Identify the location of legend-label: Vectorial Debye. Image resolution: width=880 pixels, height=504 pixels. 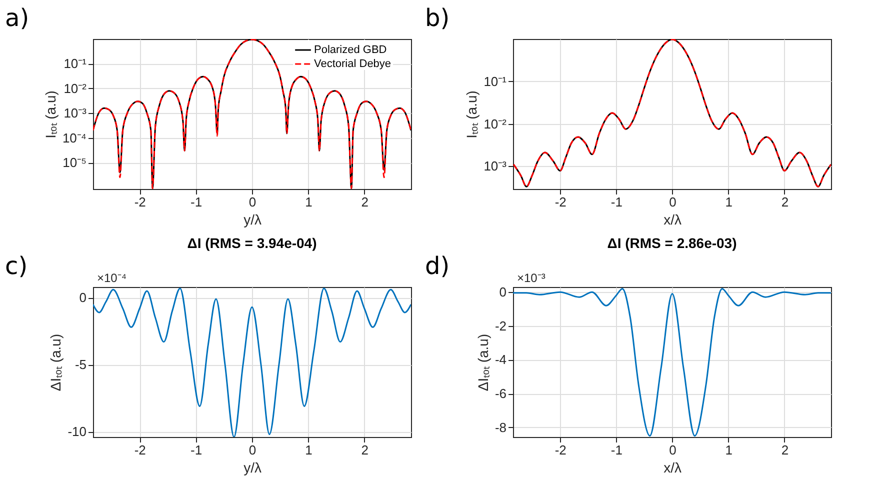
(353, 64).